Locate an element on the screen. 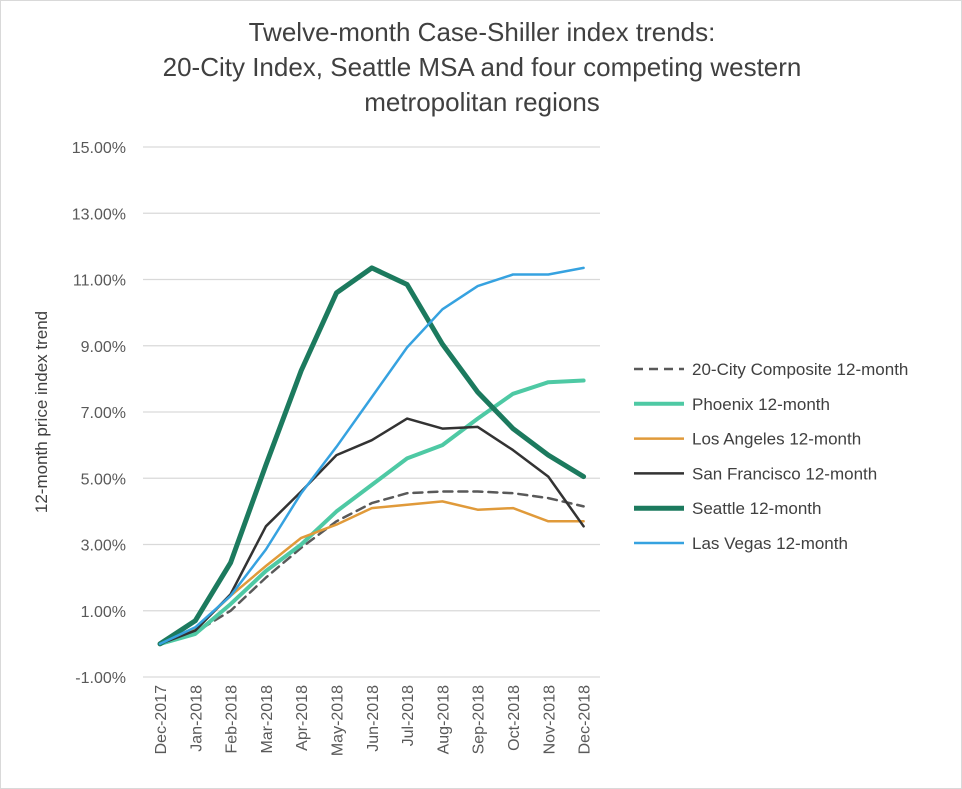 The height and width of the screenshot is (789, 962). y-tick-label: 15.00% is located at coordinates (99, 148).